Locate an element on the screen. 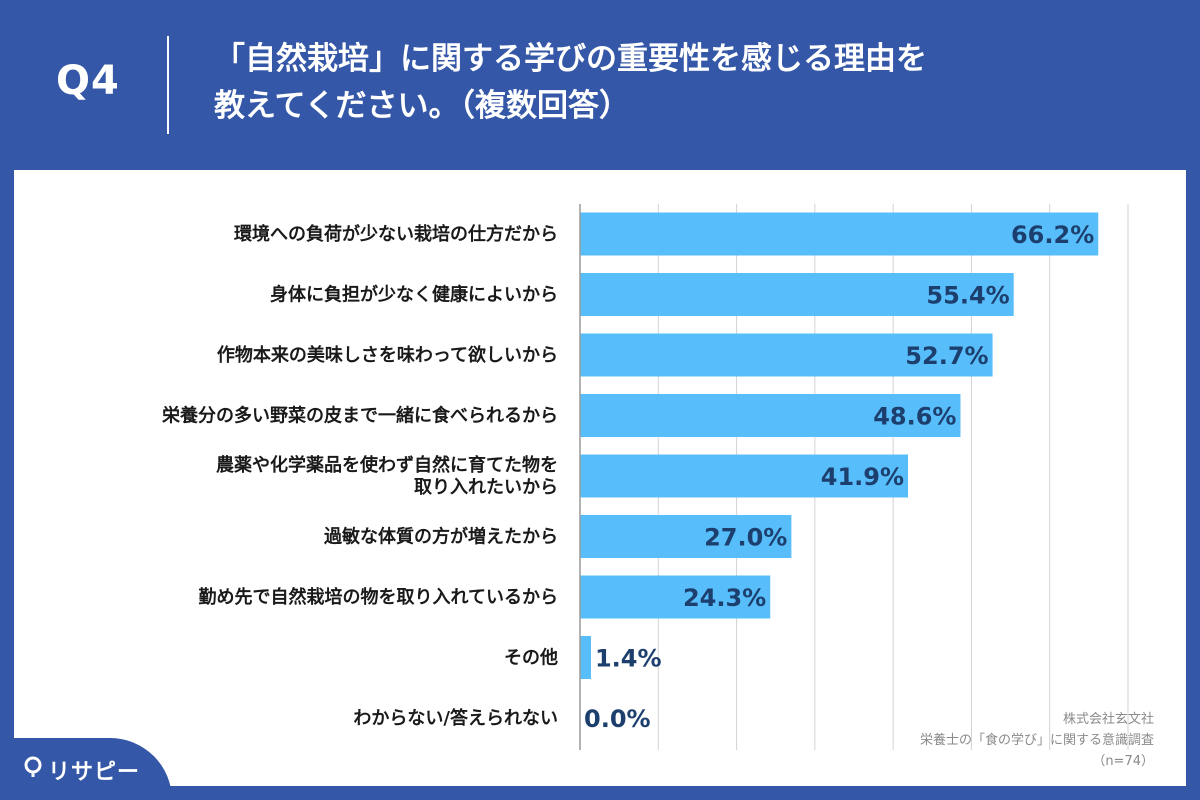 Image resolution: width=1200 pixels, height=800 pixels. category-label-5: 過敏な体質の方が増えたから is located at coordinates (441, 537).